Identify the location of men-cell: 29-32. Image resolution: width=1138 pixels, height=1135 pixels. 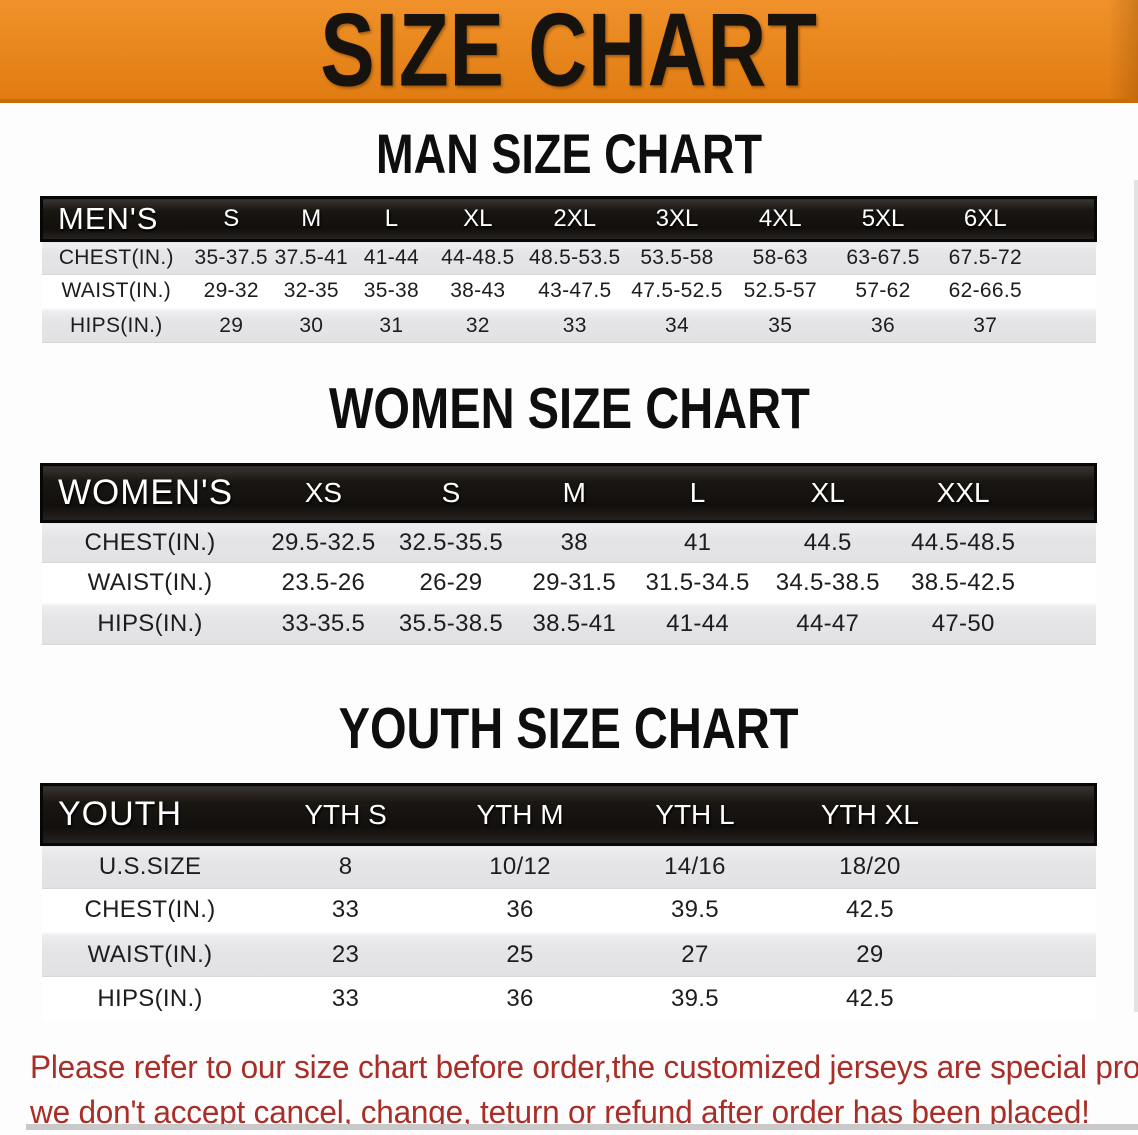
(231, 291).